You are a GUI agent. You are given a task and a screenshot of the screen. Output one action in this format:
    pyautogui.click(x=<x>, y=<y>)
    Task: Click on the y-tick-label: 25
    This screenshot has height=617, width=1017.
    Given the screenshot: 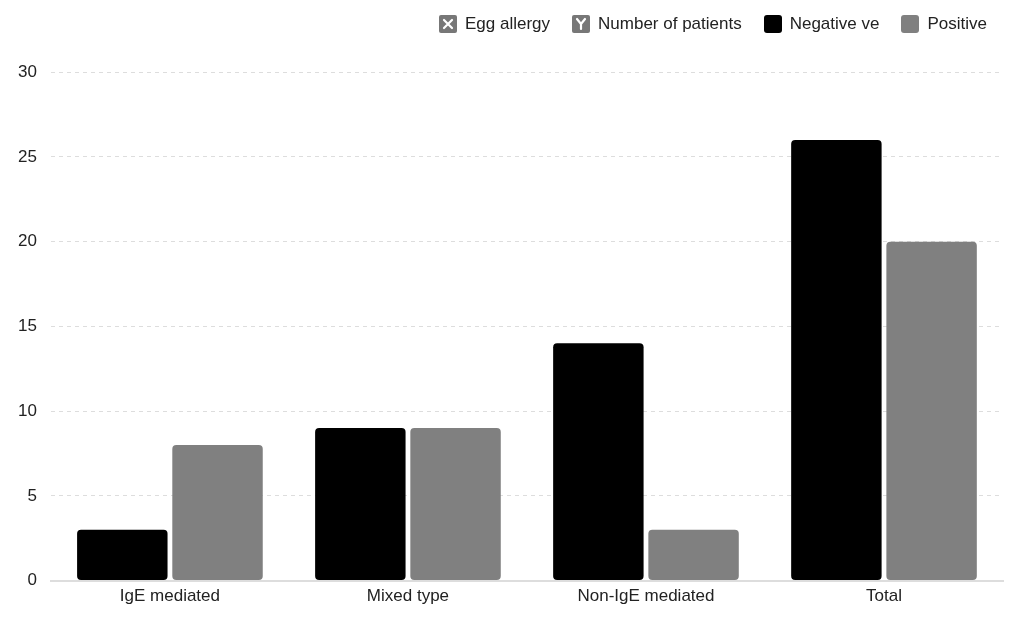 What is the action you would take?
    pyautogui.click(x=27, y=156)
    